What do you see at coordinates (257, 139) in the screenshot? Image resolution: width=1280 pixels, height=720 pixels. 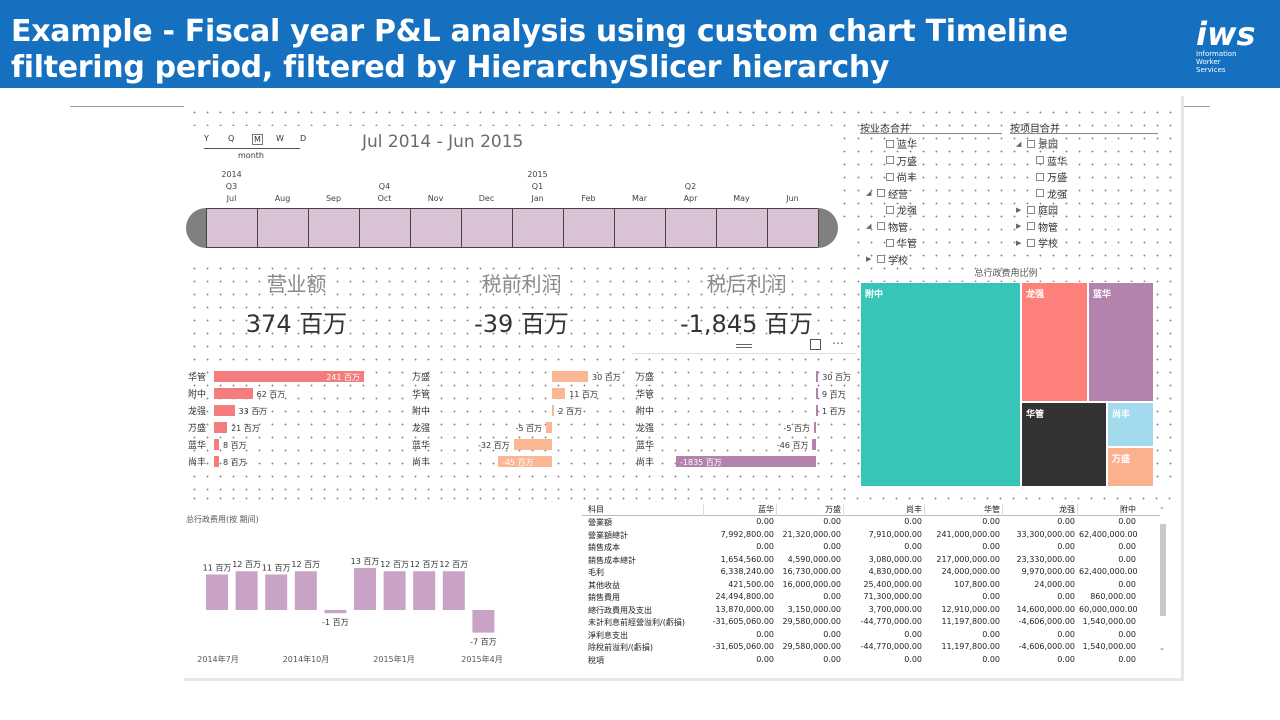 I see `granularity-option-m: M` at bounding box center [257, 139].